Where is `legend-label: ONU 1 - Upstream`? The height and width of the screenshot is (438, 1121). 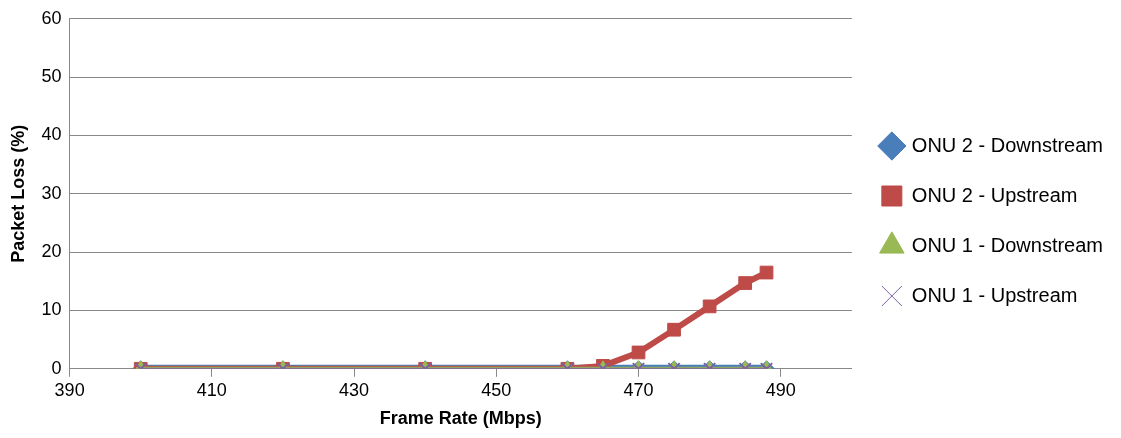
legend-label: ONU 1 - Upstream is located at coordinates (994, 294).